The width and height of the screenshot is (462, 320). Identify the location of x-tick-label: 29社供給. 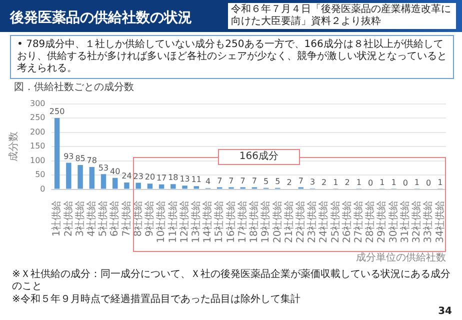
(382, 222).